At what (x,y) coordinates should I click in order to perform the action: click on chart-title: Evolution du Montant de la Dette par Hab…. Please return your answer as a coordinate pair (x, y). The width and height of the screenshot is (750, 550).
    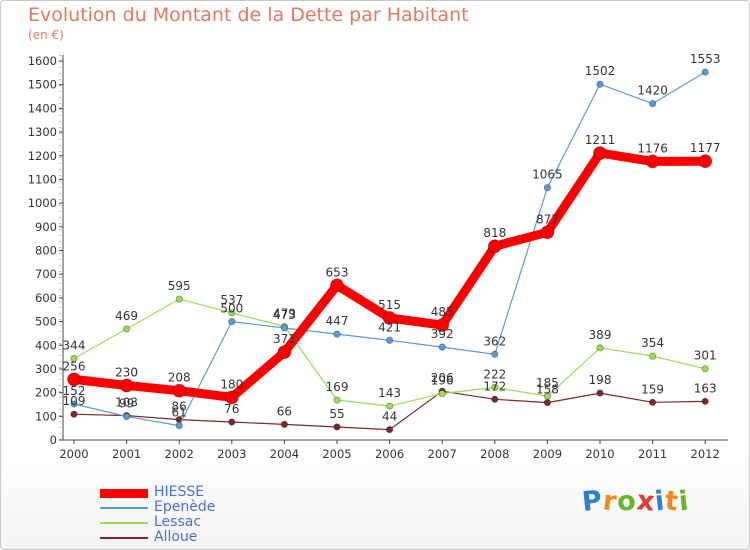
    Looking at the image, I should click on (248, 15).